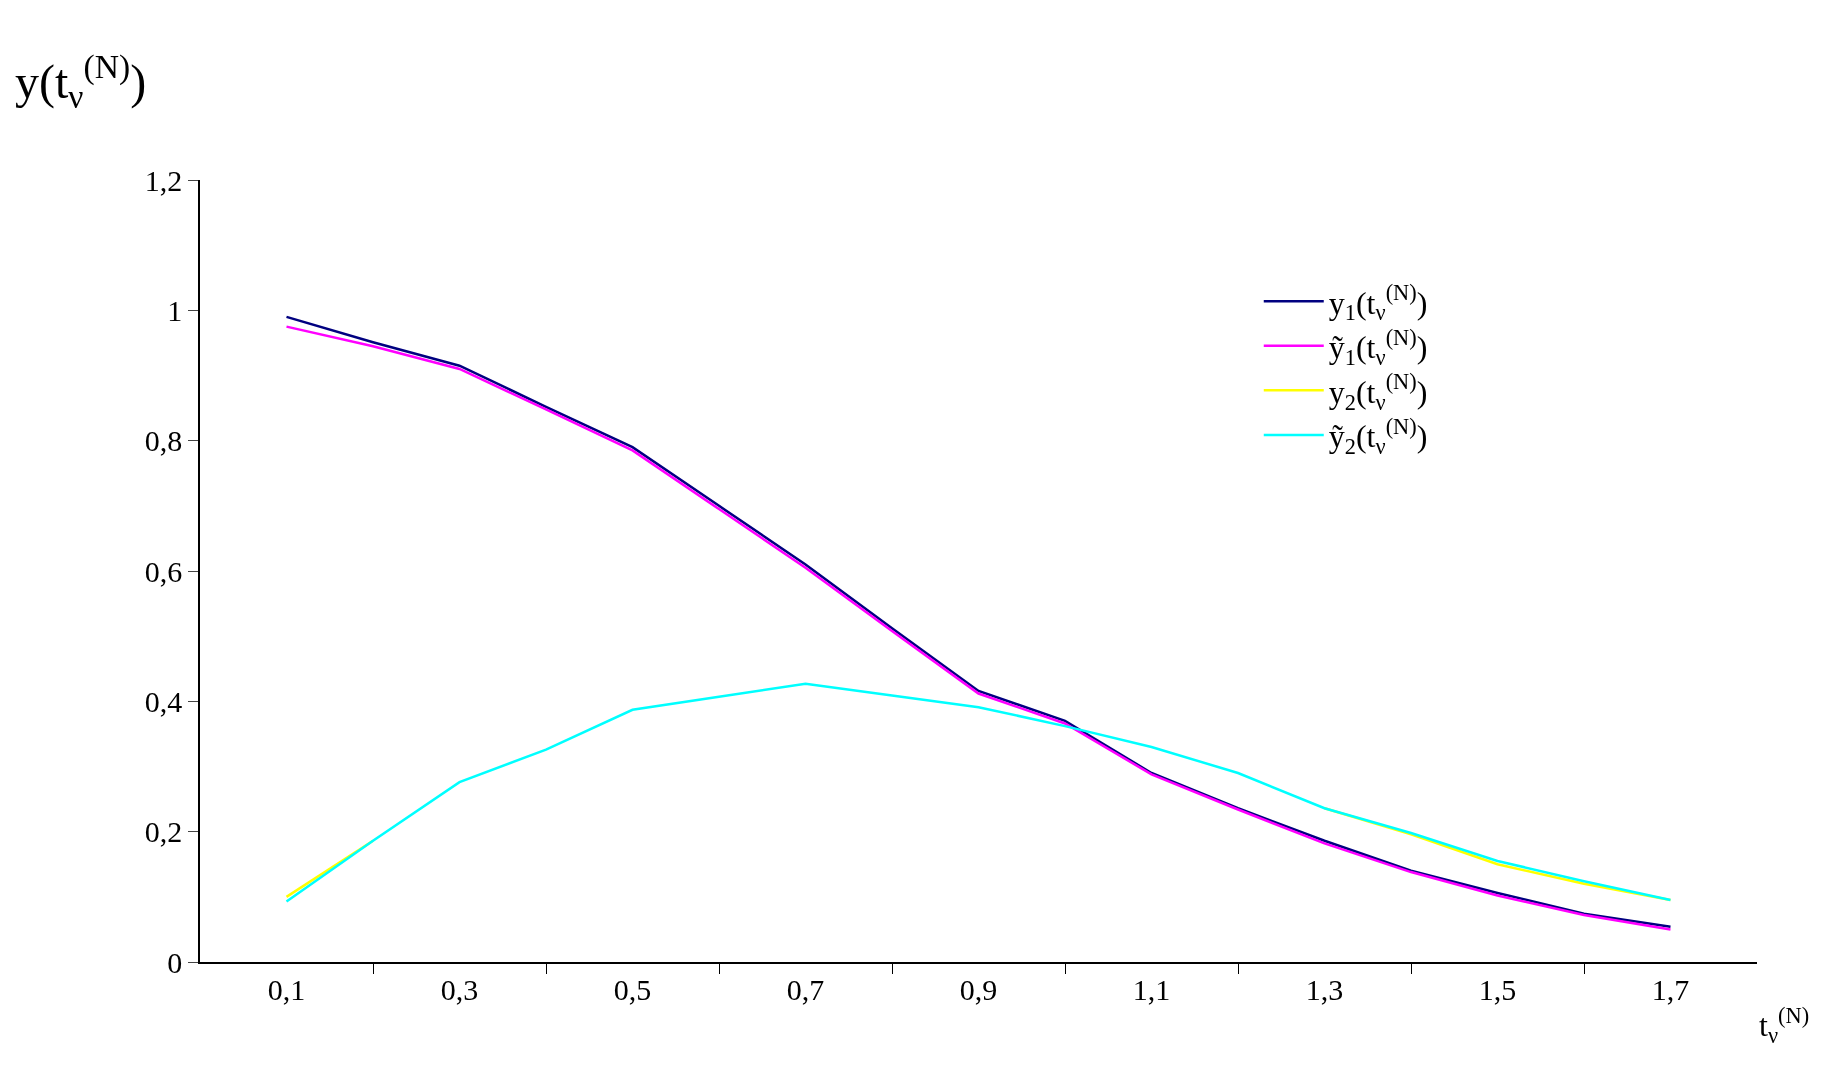 Image resolution: width=1827 pixels, height=1082 pixels. What do you see at coordinates (286, 989) in the screenshot?
I see `x-tick-label: 0,1` at bounding box center [286, 989].